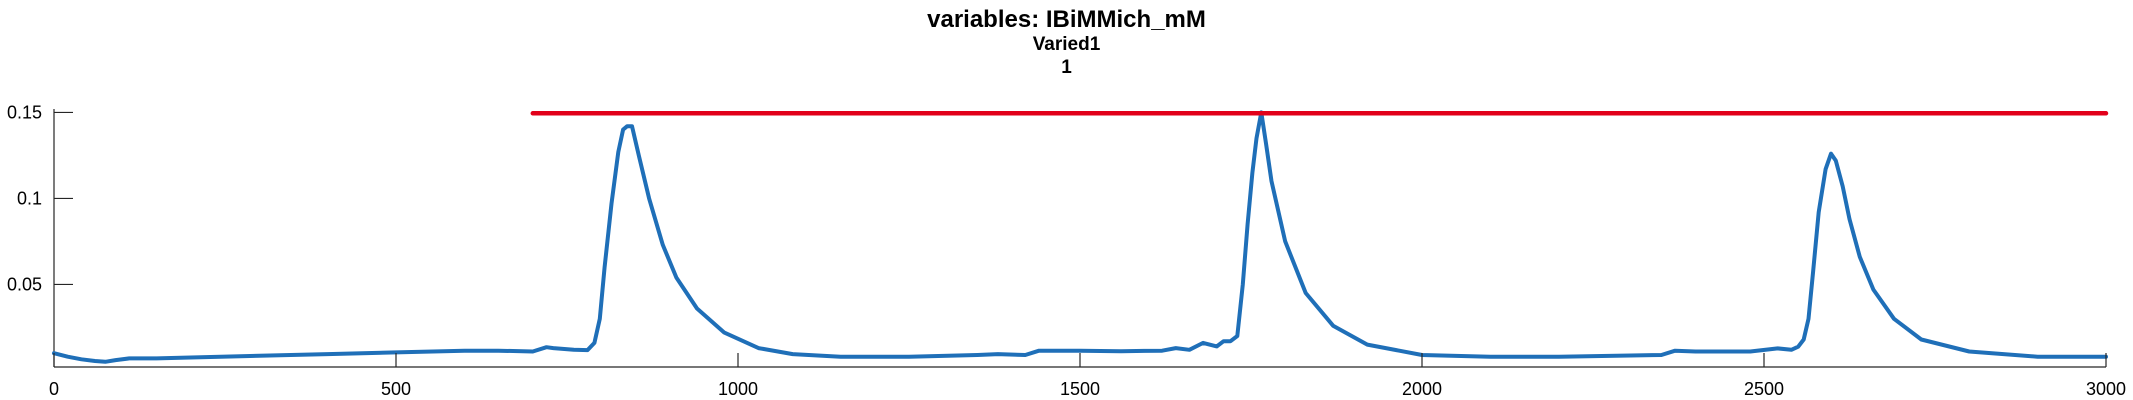 Image resolution: width=2133 pixels, height=400 pixels. Describe the element at coordinates (1764, 389) in the screenshot. I see `x-tick-label: 2500` at that location.